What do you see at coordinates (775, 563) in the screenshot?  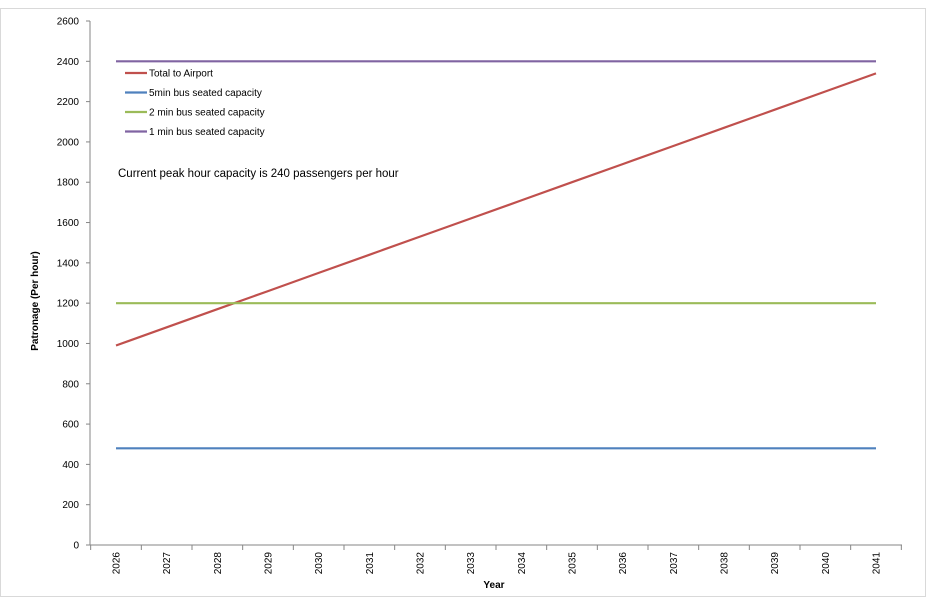 I see `x-tick-label: 2039` at bounding box center [775, 563].